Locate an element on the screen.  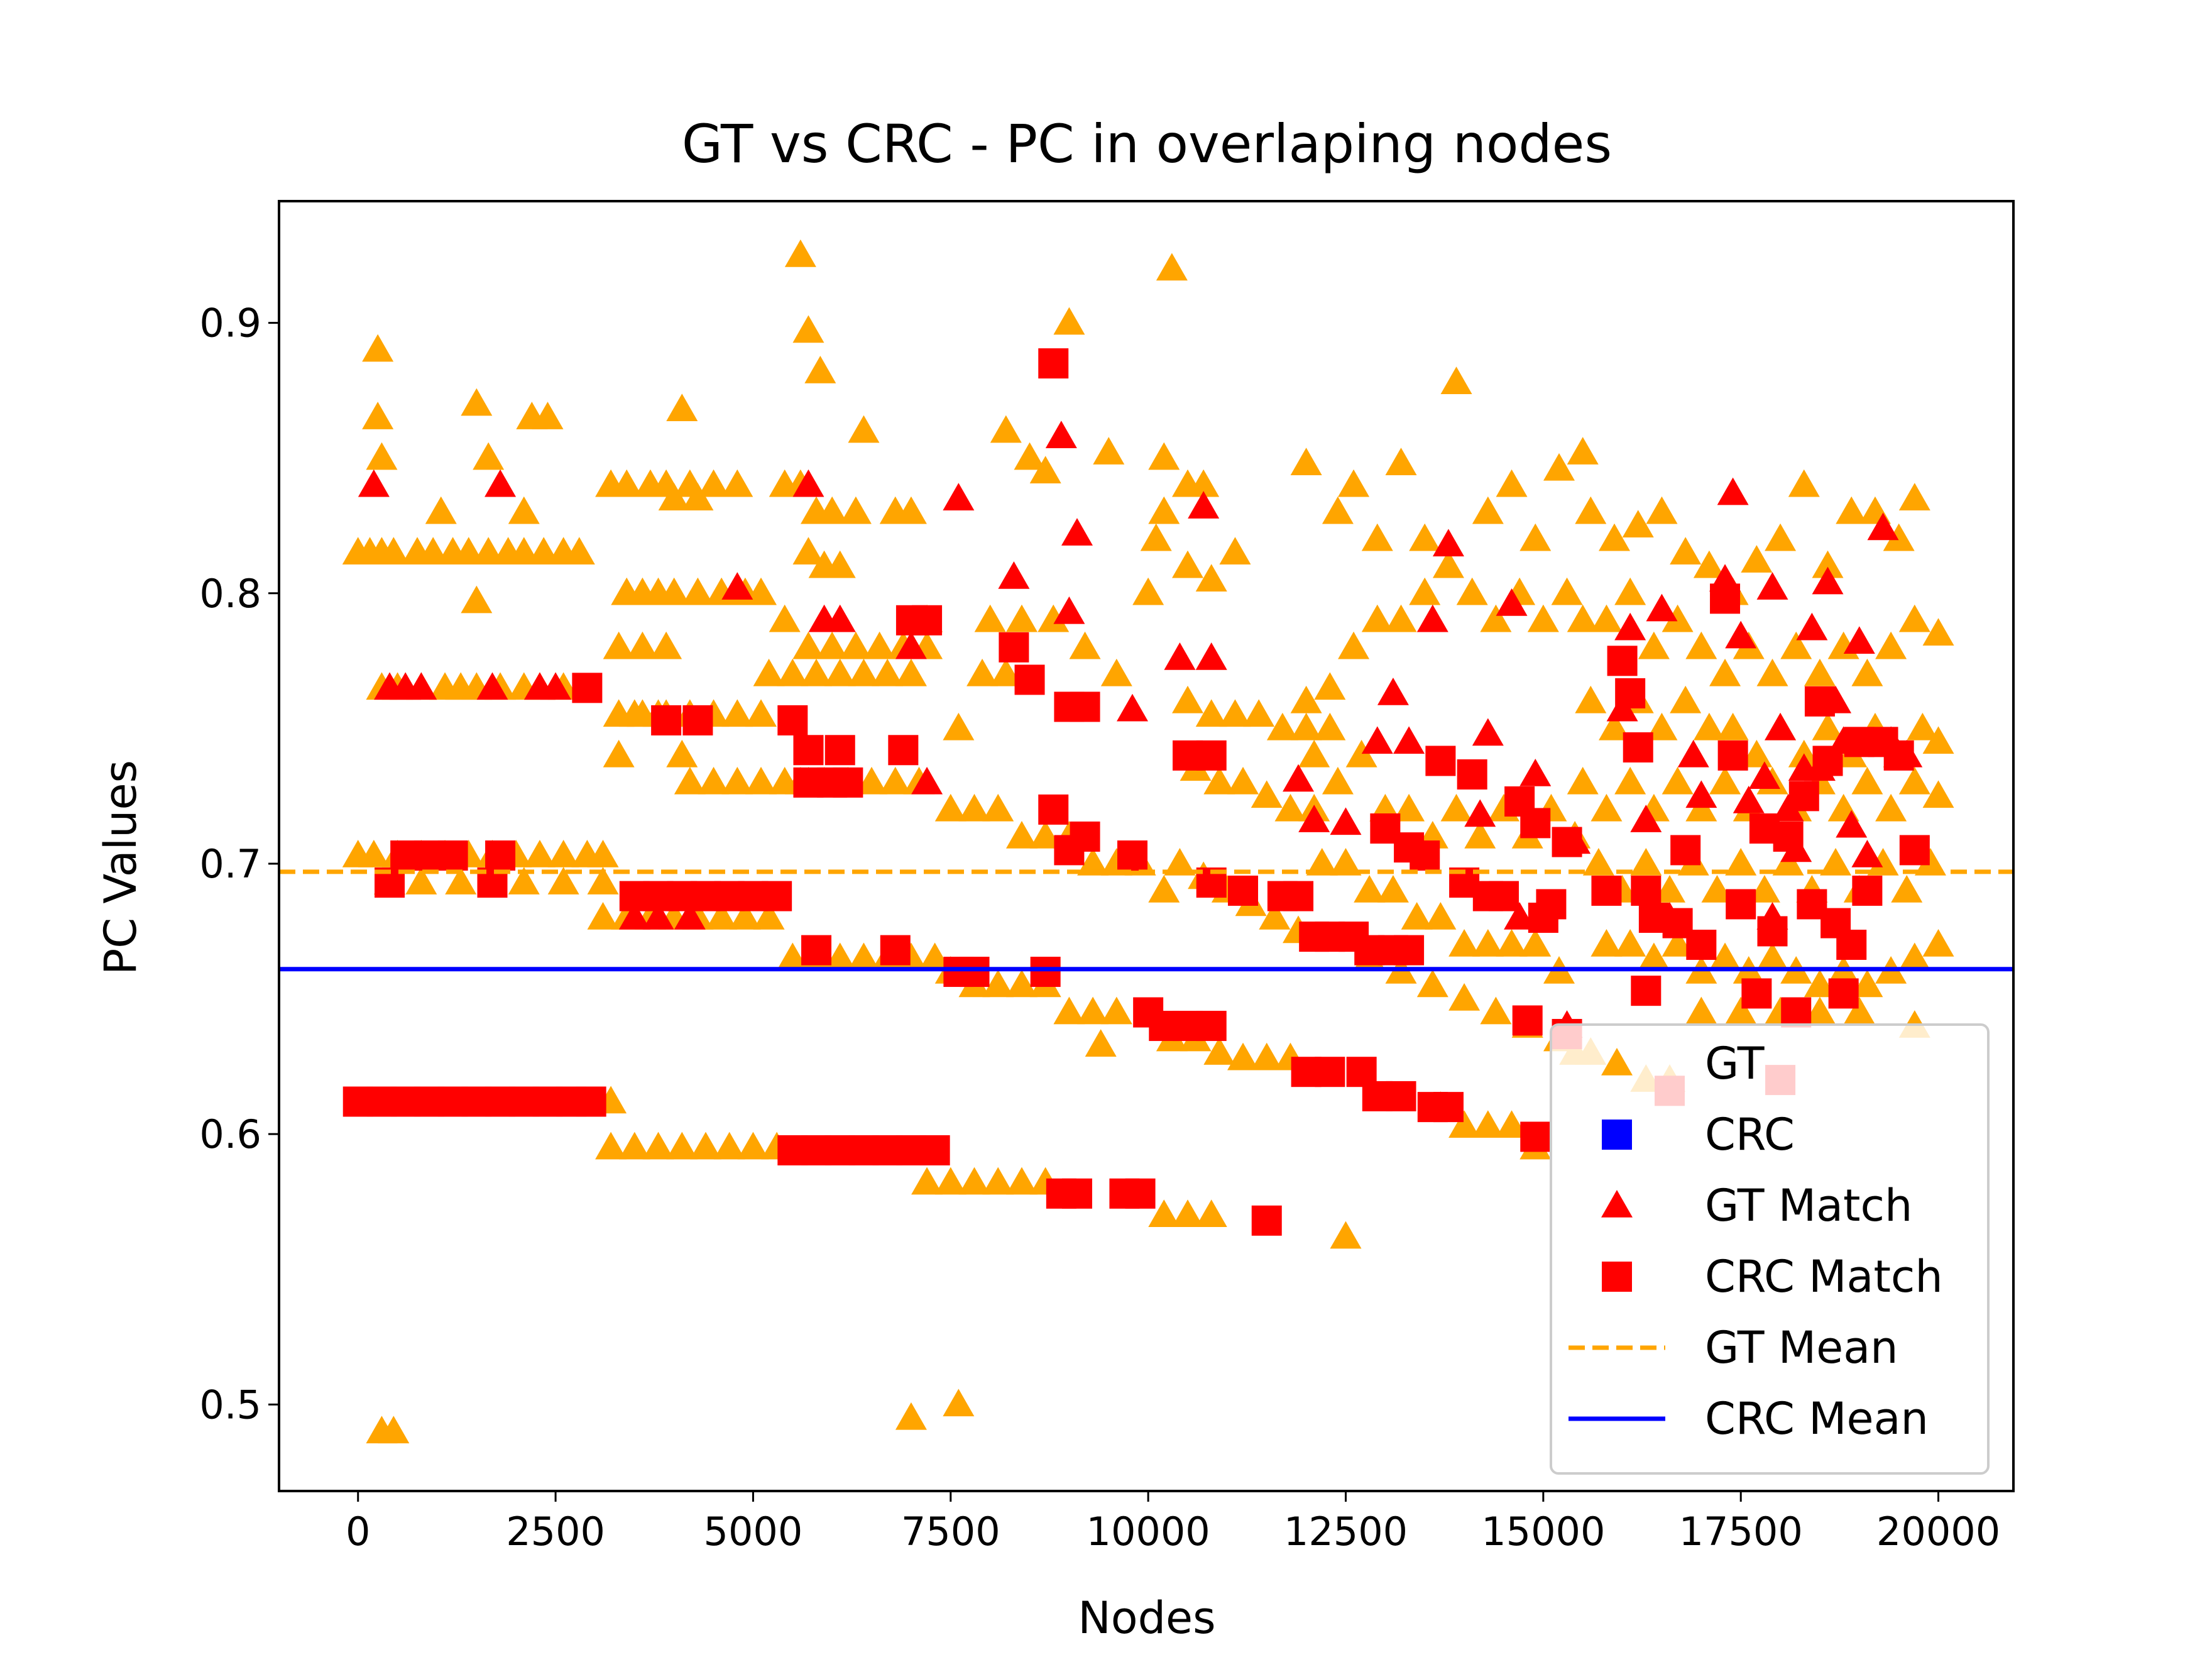
y-tick-label: 0.7 is located at coordinates (230, 864).